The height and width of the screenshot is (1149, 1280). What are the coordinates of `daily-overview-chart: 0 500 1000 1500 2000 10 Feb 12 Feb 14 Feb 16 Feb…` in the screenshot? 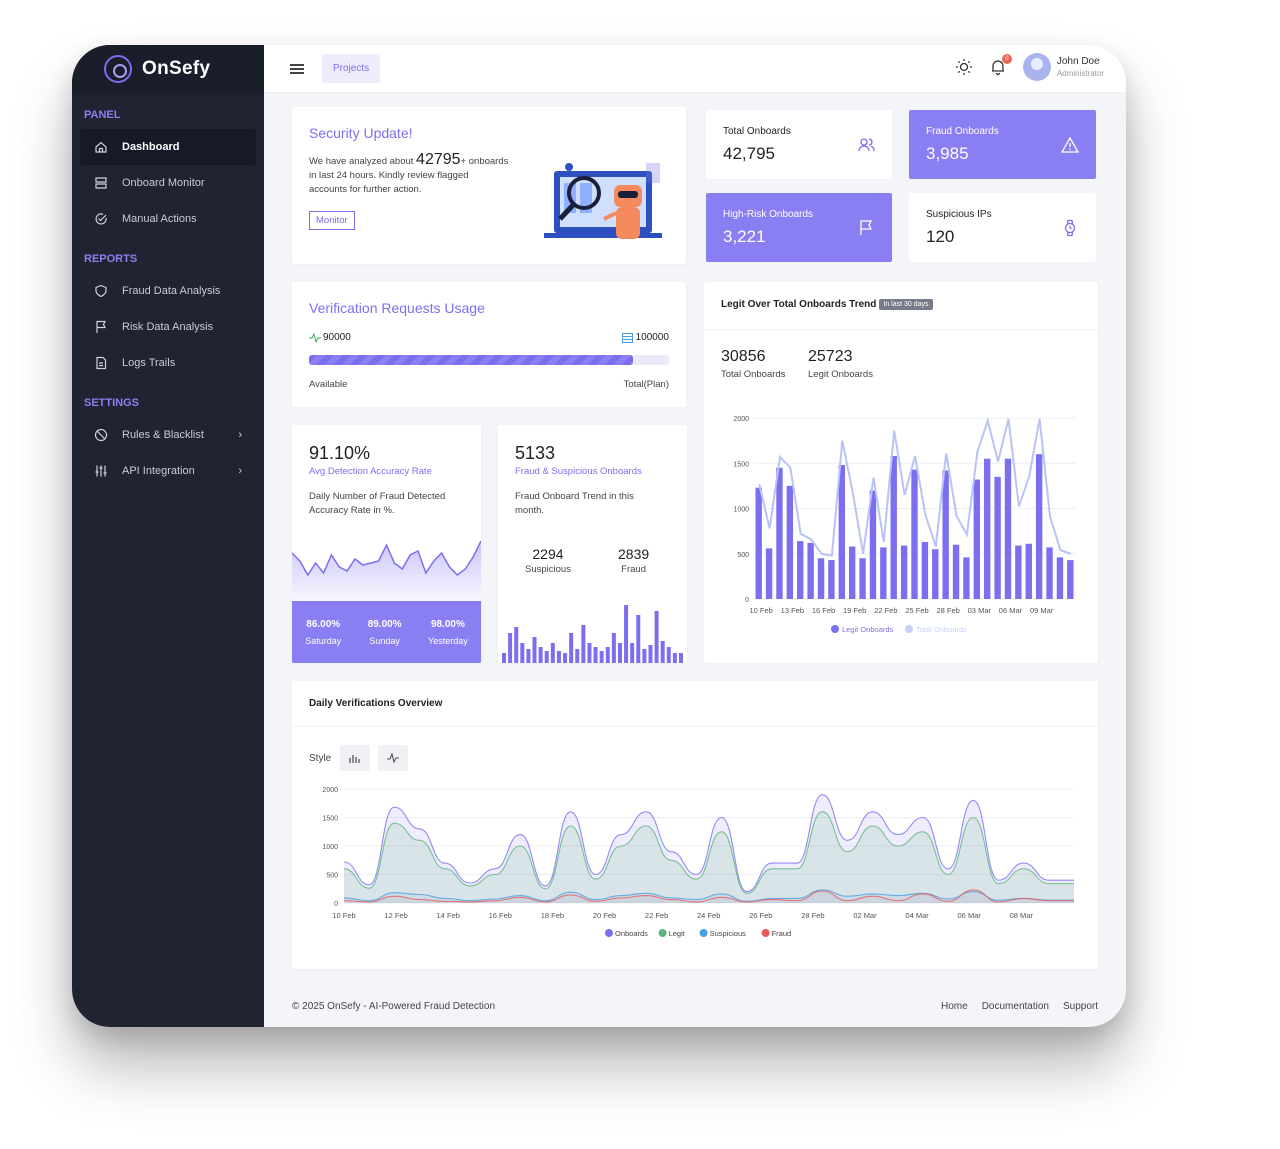 It's located at (698, 862).